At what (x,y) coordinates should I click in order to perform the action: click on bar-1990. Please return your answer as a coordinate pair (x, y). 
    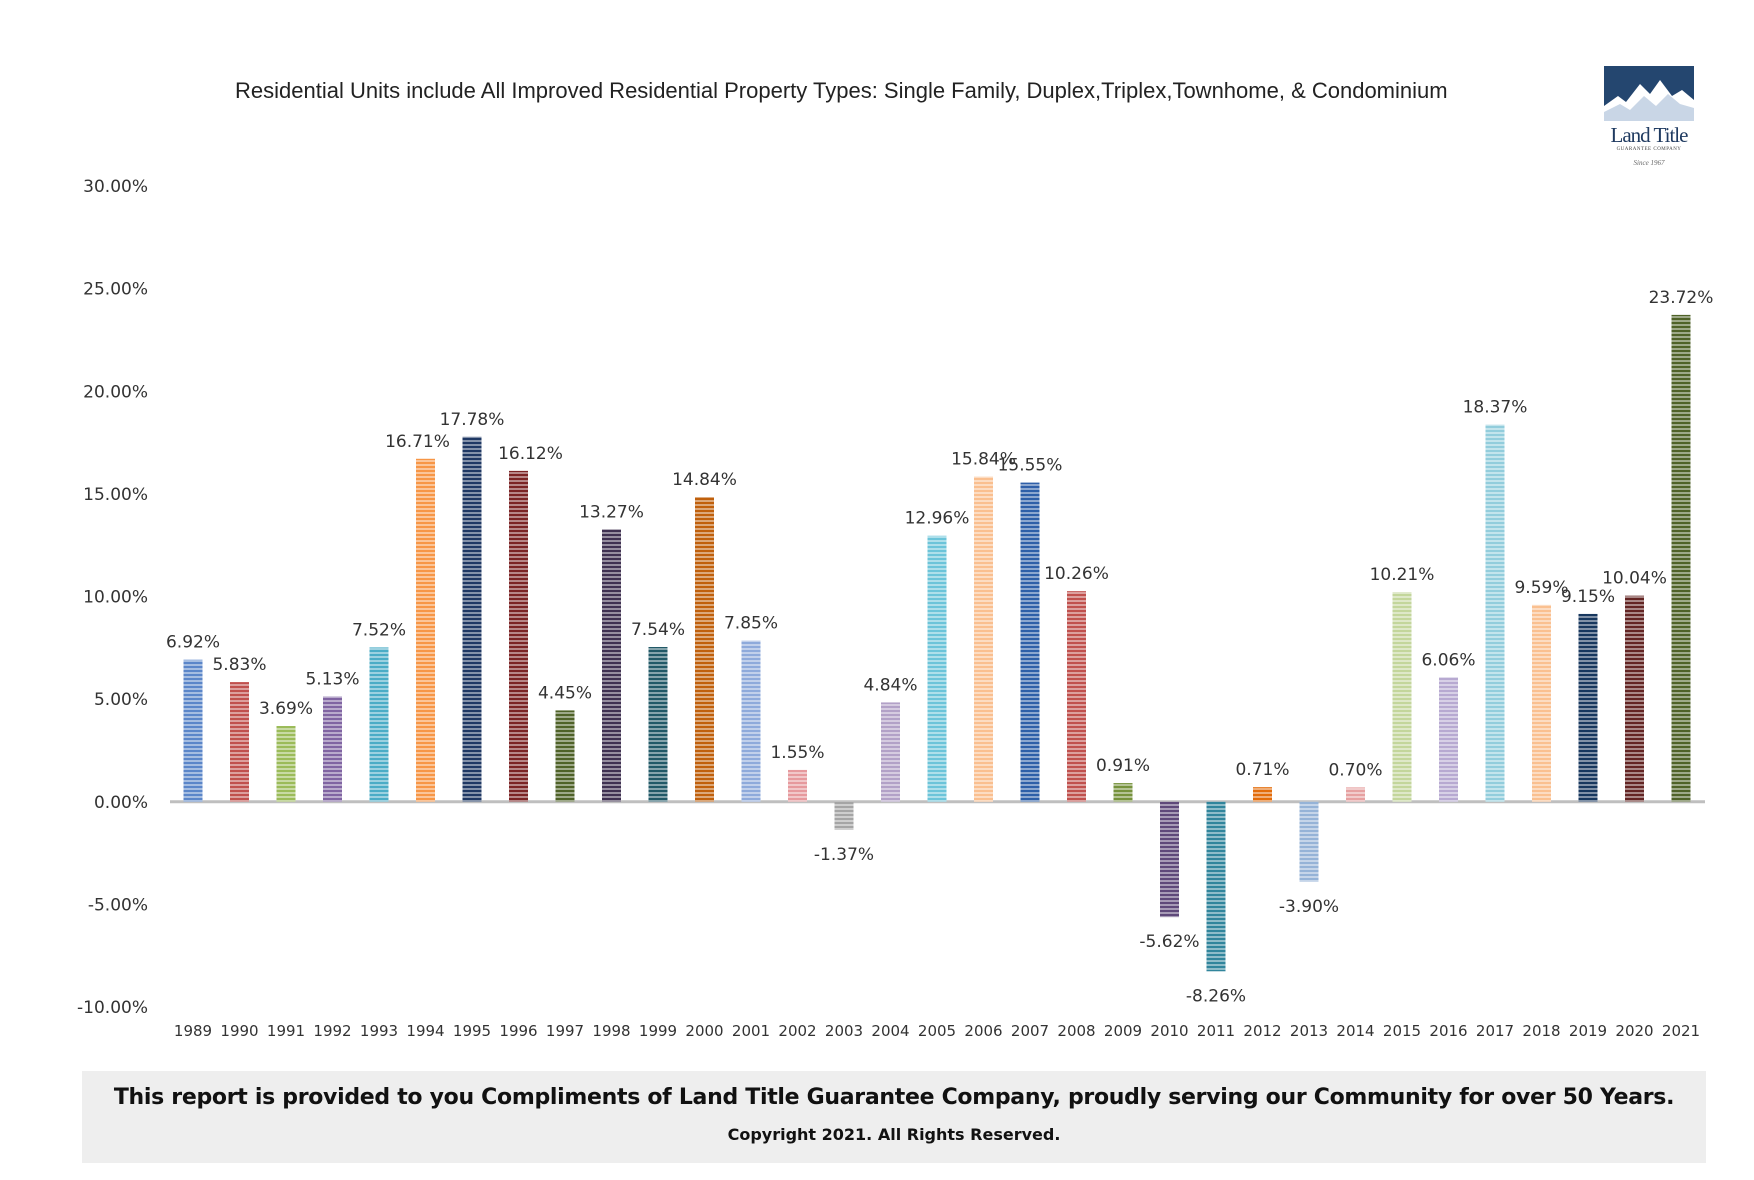
    Looking at the image, I should click on (239, 742).